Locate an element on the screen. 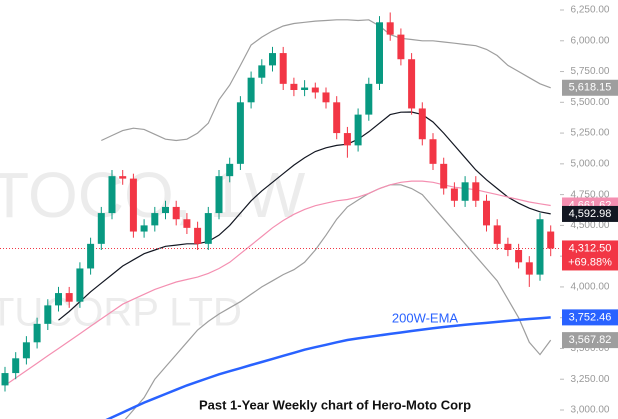 The height and width of the screenshot is (419, 618). change-label: +69.88% is located at coordinates (590, 262).